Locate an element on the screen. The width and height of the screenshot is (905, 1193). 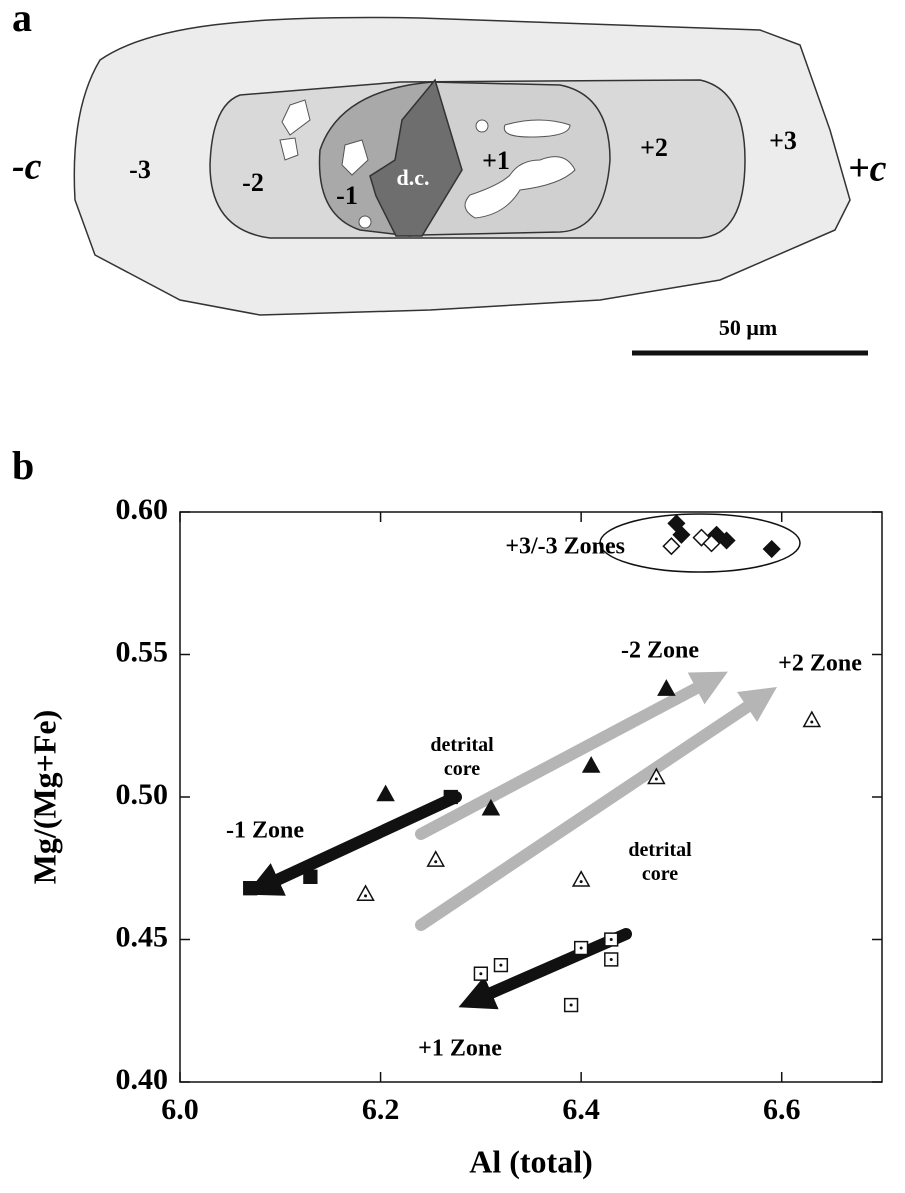
zone-plus1 is located at coordinates (515, 158).